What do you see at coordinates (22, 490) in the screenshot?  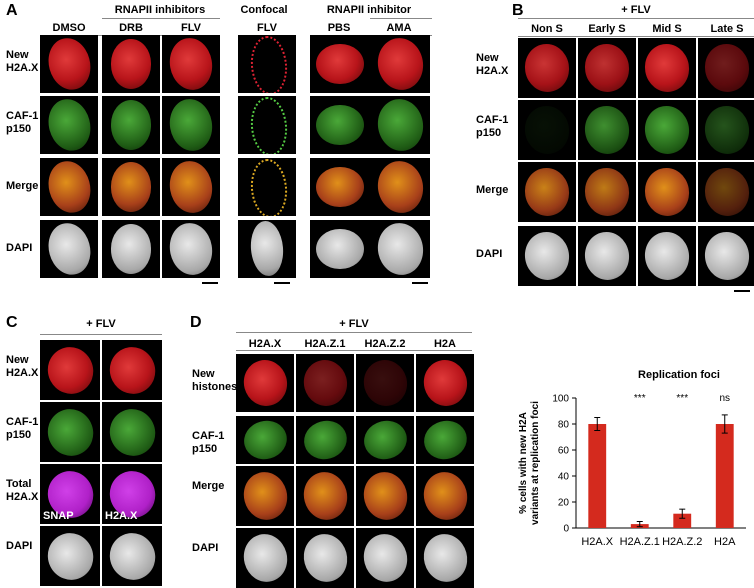 I see `row-label-c-2: Total H2A.X` at bounding box center [22, 490].